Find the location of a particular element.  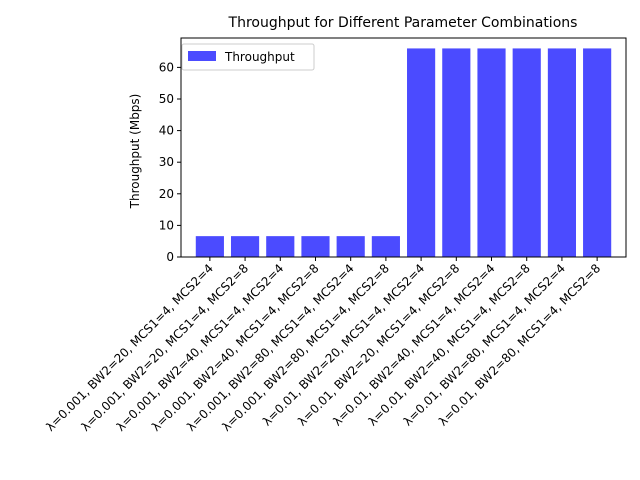

legend-box is located at coordinates (248, 57).